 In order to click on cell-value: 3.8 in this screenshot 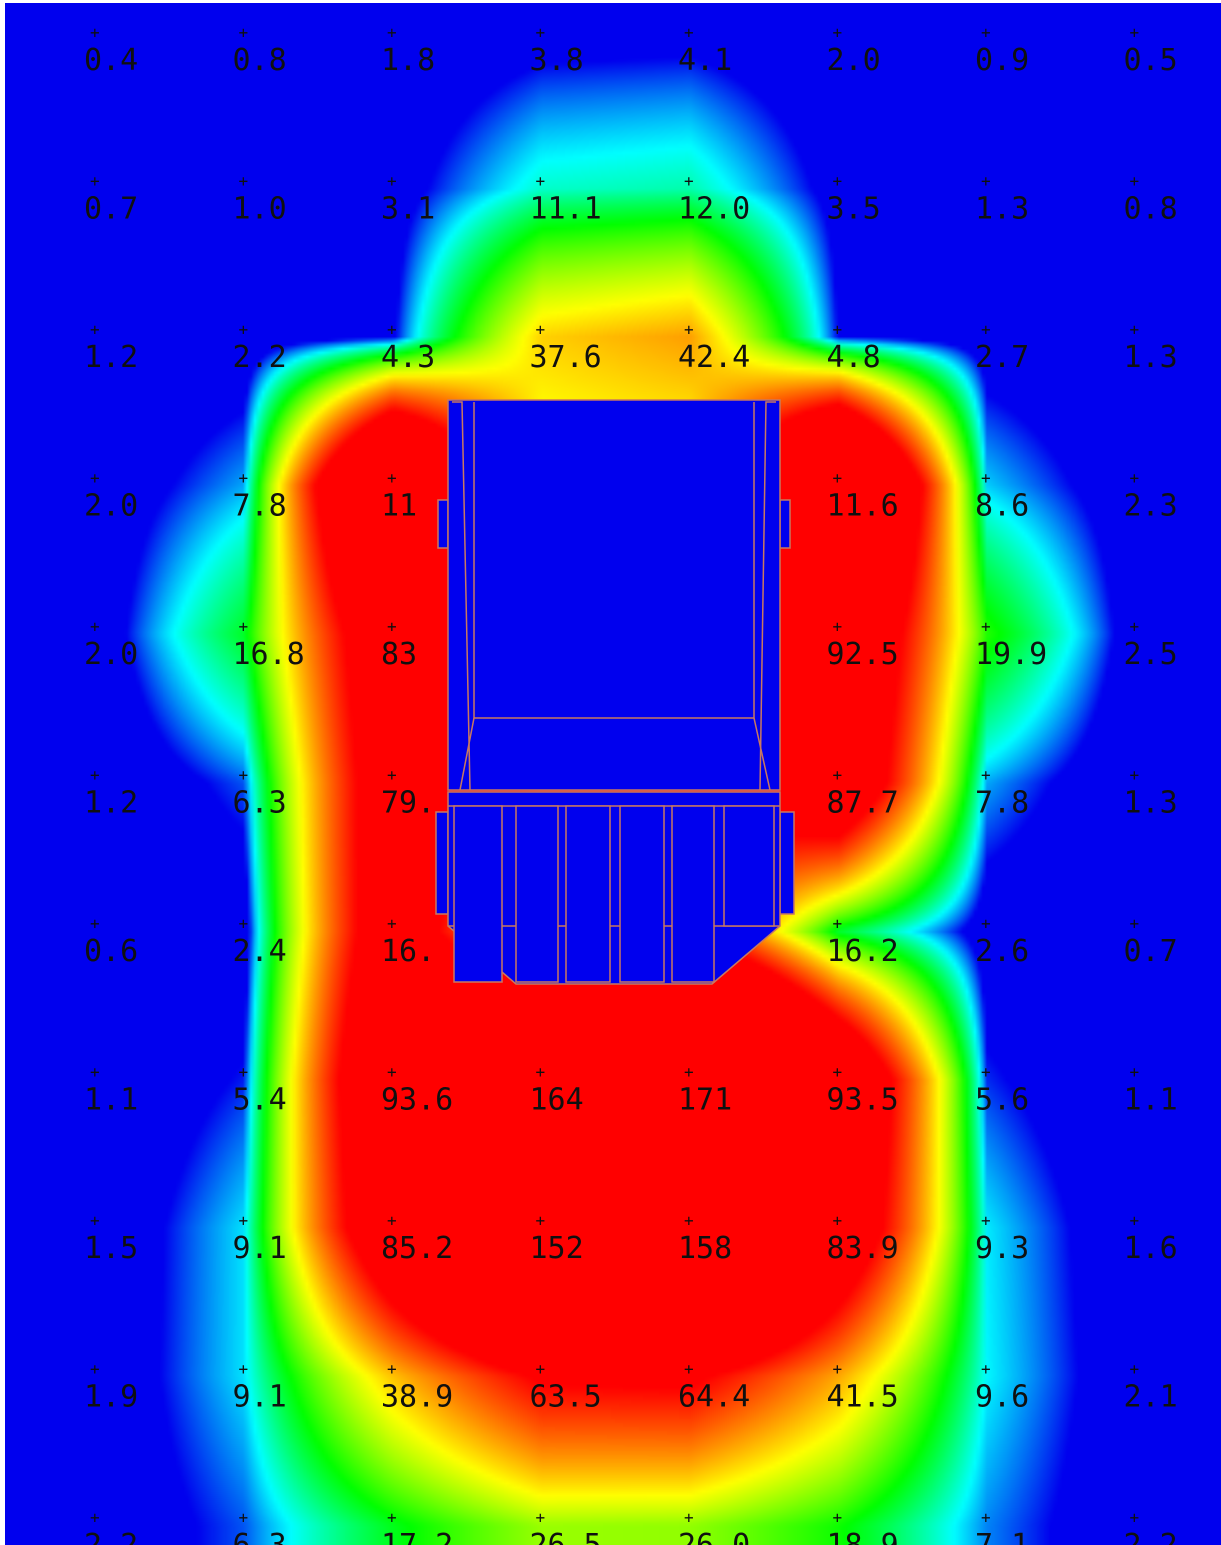, I will do `click(557, 60)`.